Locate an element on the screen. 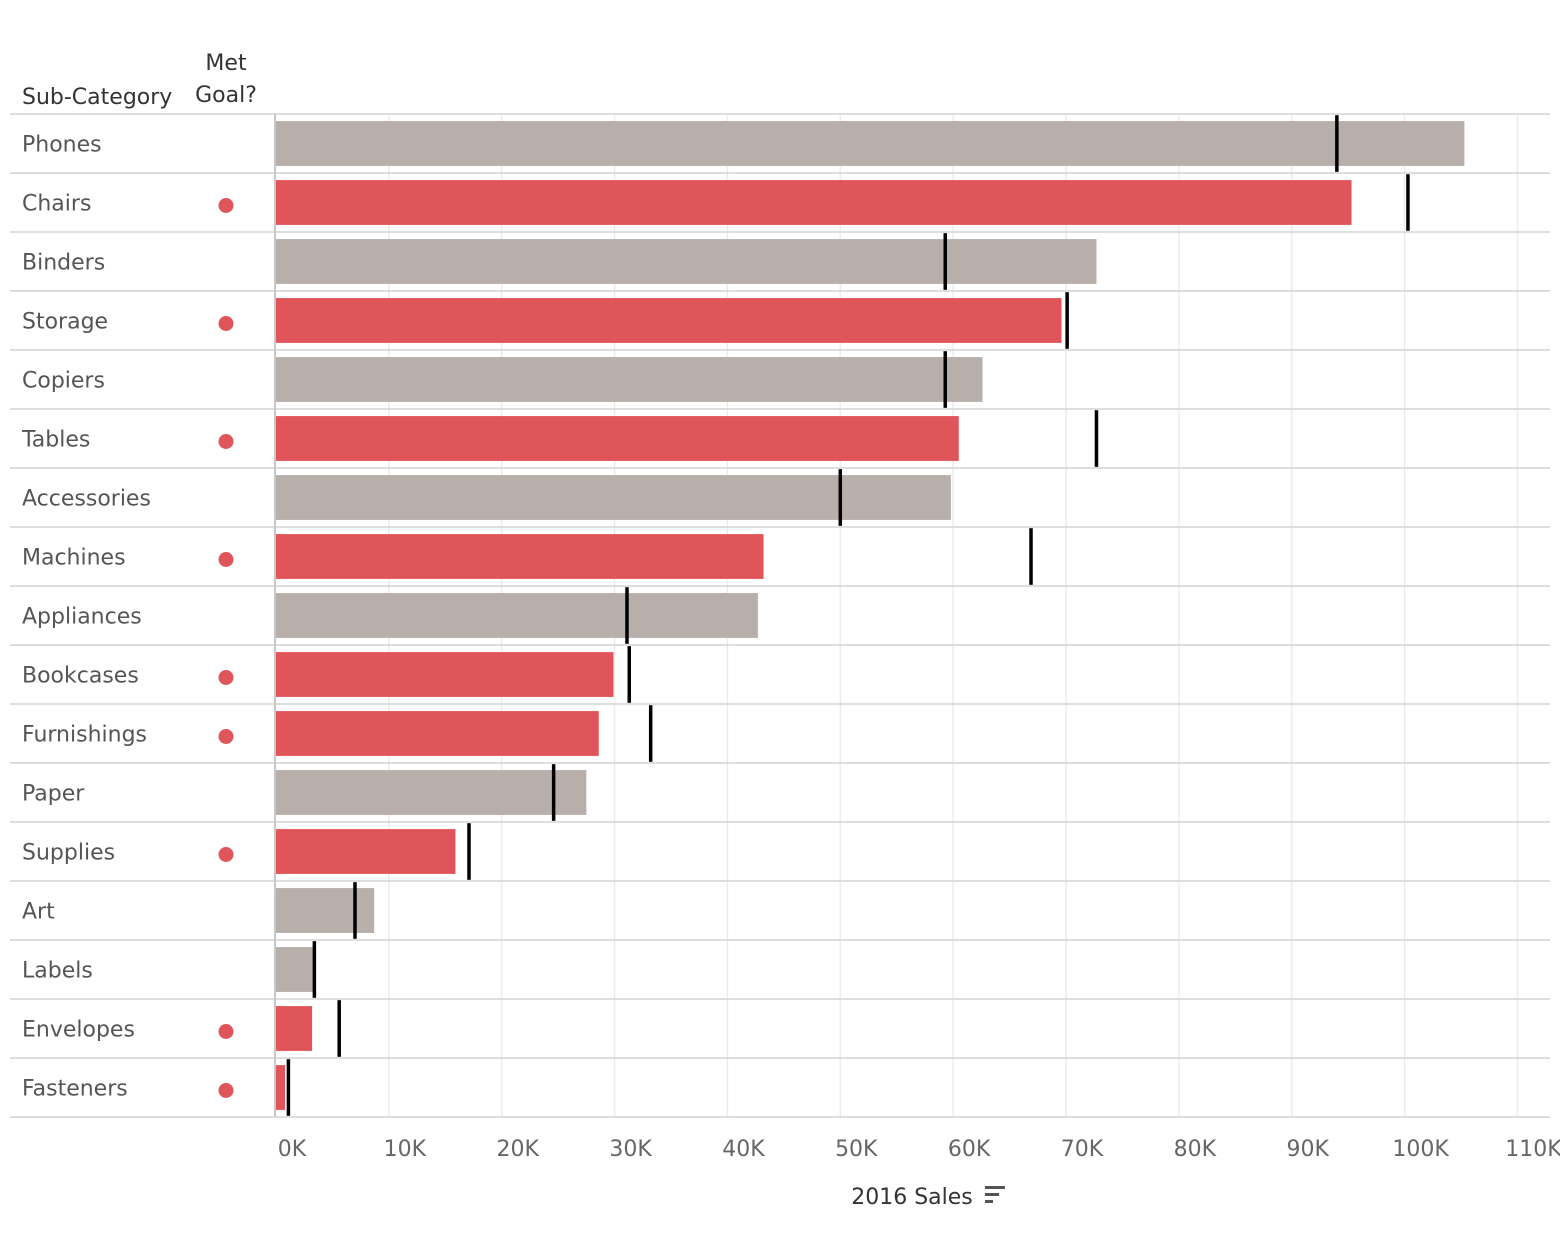  subcategory-header: Sub-Category is located at coordinates (97, 97).